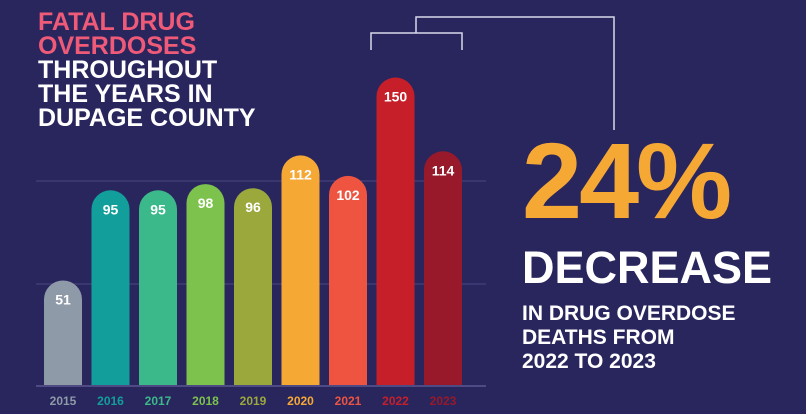 Image resolution: width=806 pixels, height=414 pixels. I want to click on value-label: 112, so click(300, 174).